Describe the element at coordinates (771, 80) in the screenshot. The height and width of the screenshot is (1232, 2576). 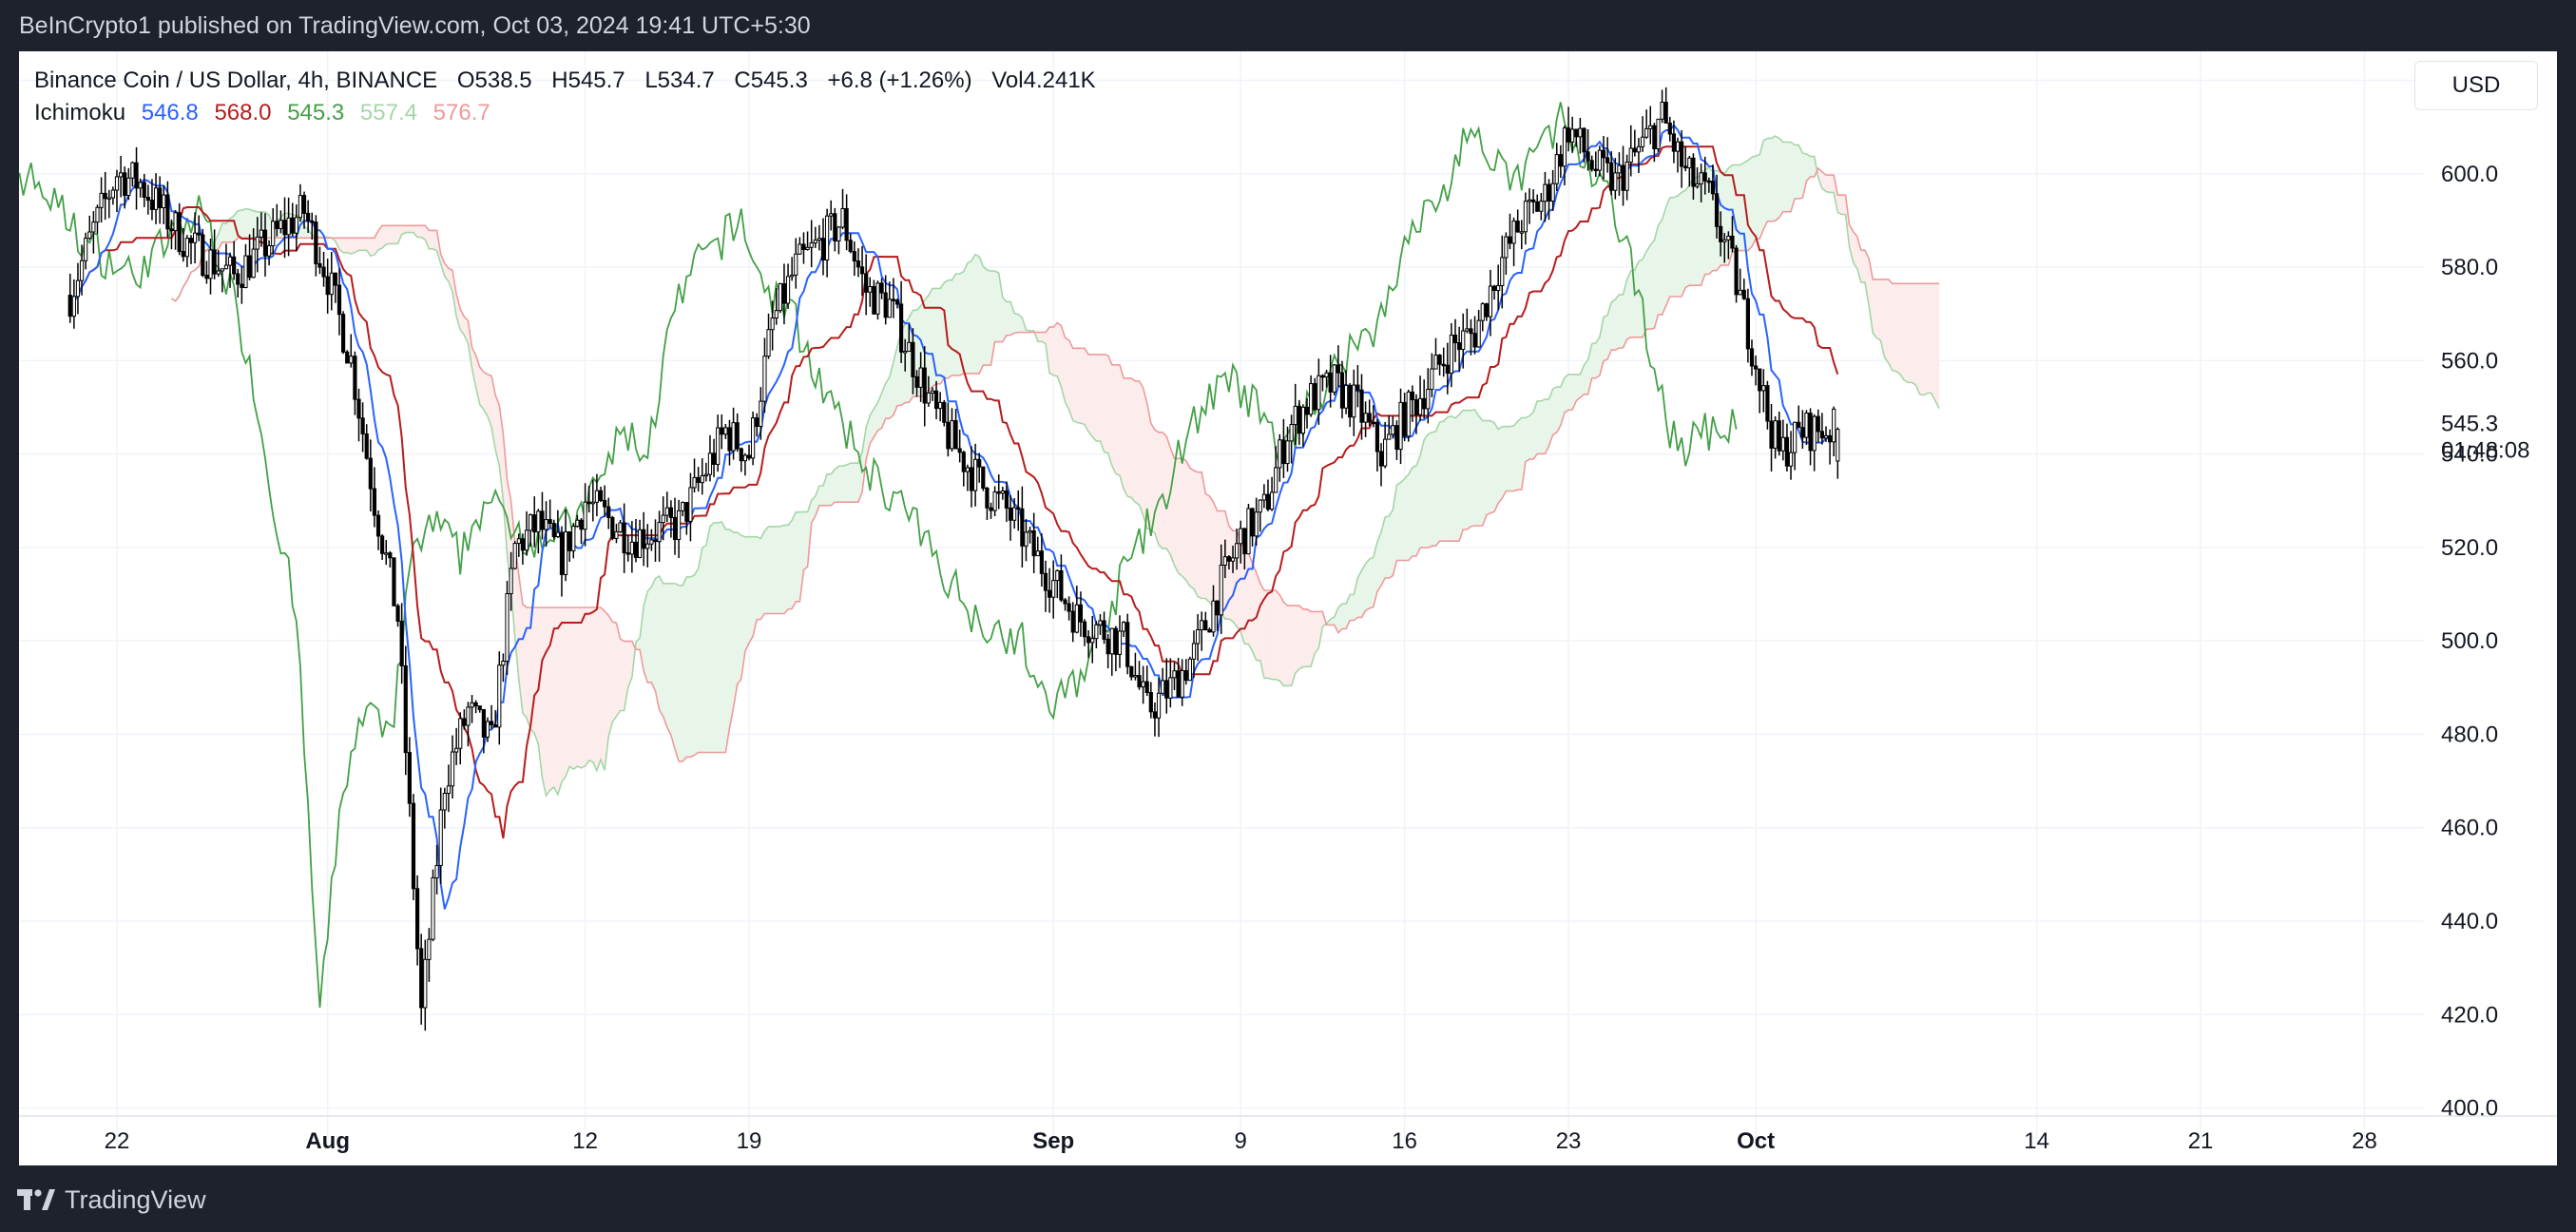
I see `close-value: C545.3` at that location.